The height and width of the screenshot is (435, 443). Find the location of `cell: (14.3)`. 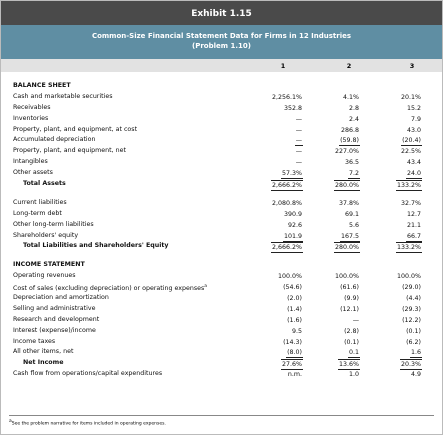

cell: (14.3) is located at coordinates (292, 342).